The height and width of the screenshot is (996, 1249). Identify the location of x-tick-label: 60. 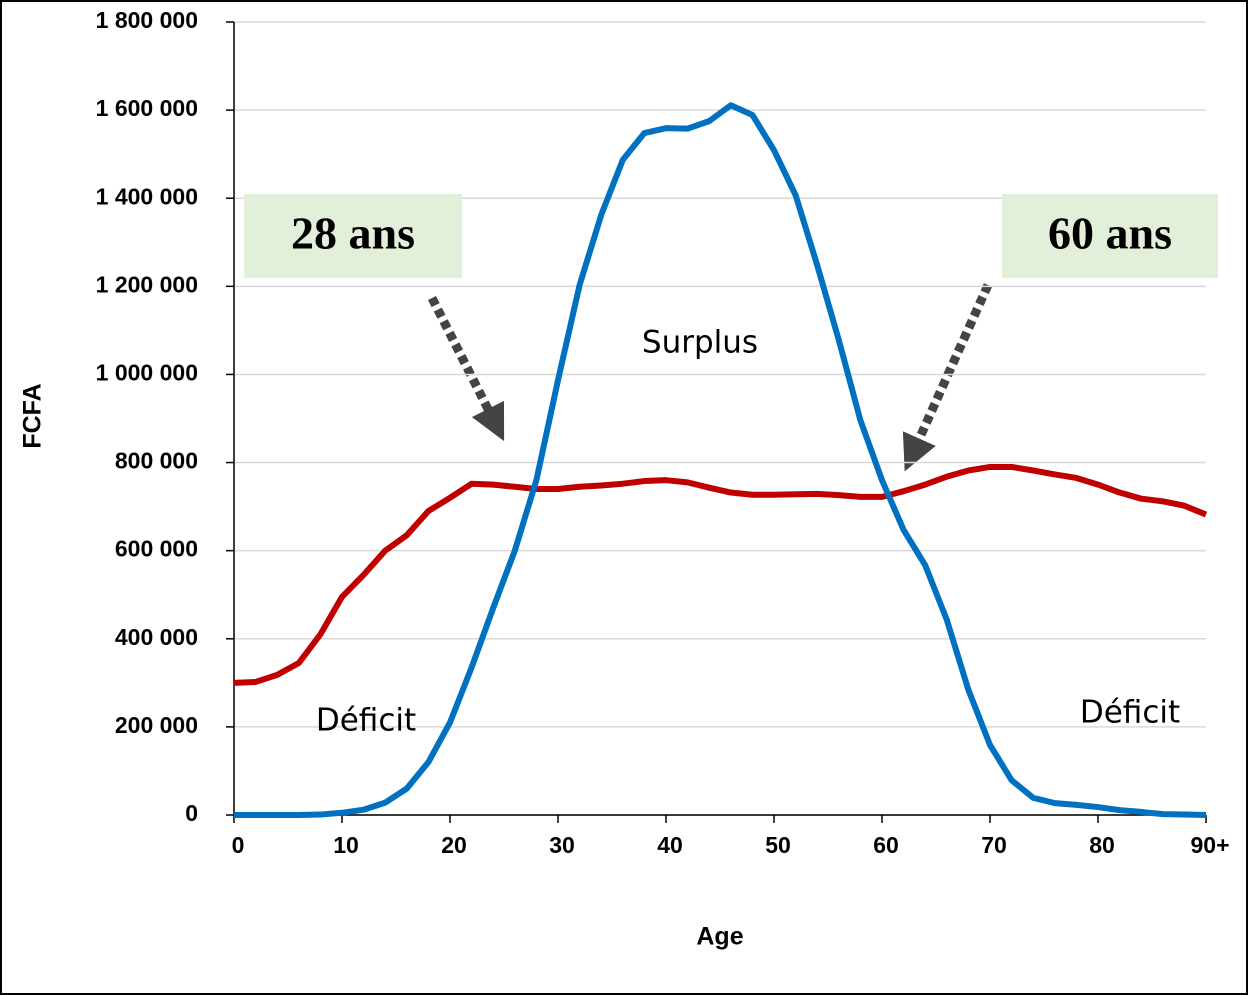
(886, 845).